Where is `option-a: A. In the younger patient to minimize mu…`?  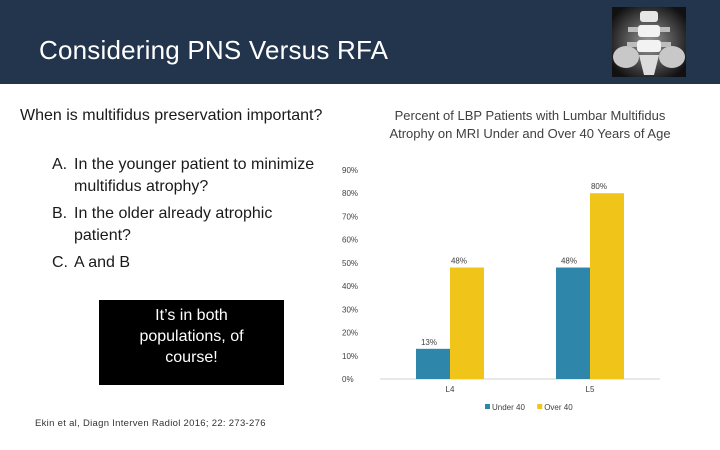
option-a: A. In the younger patient to minimize mu… is located at coordinates (192, 176).